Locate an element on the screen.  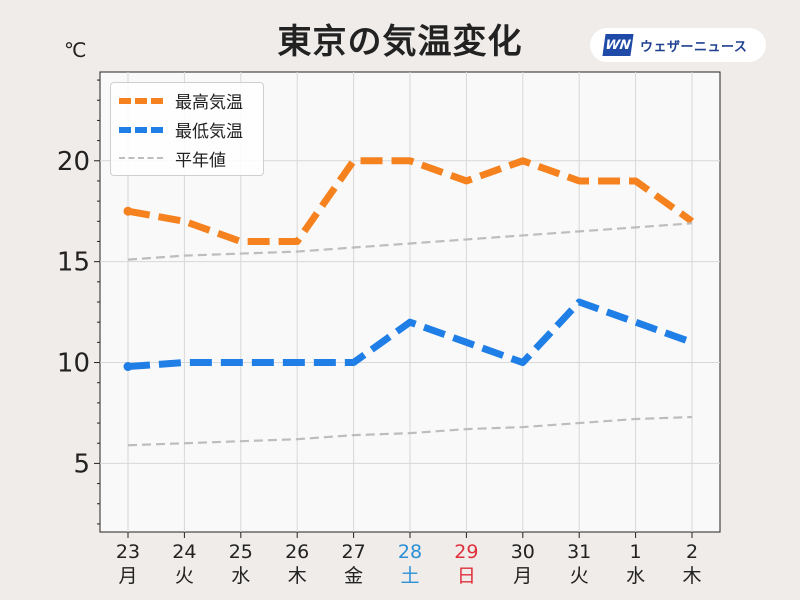
x-tick-label-weekday: 日 is located at coordinates (466, 576).